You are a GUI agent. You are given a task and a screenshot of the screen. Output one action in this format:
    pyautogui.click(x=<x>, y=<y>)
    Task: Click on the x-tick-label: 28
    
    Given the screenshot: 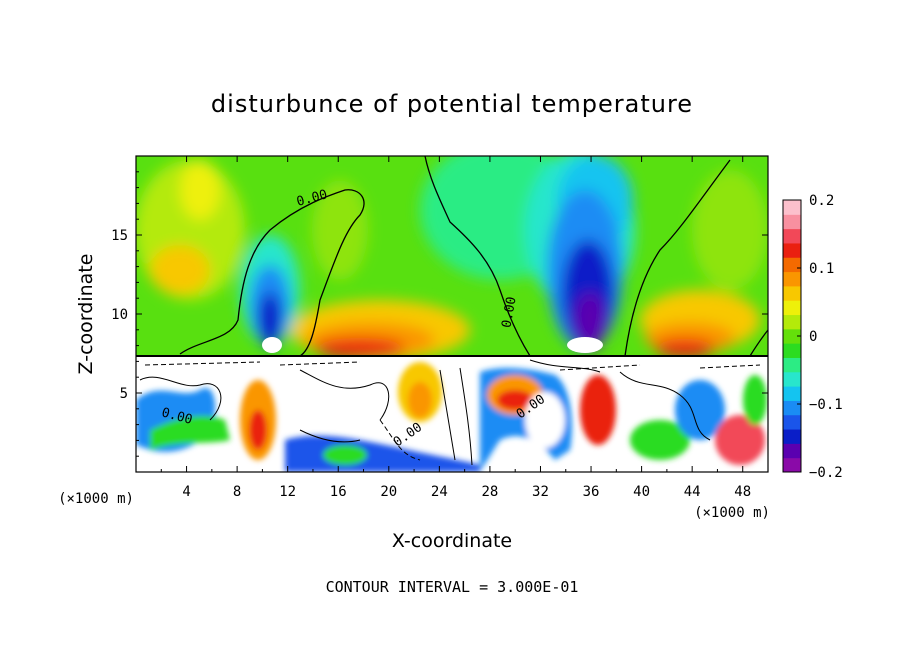 What is the action you would take?
    pyautogui.click(x=489, y=492)
    